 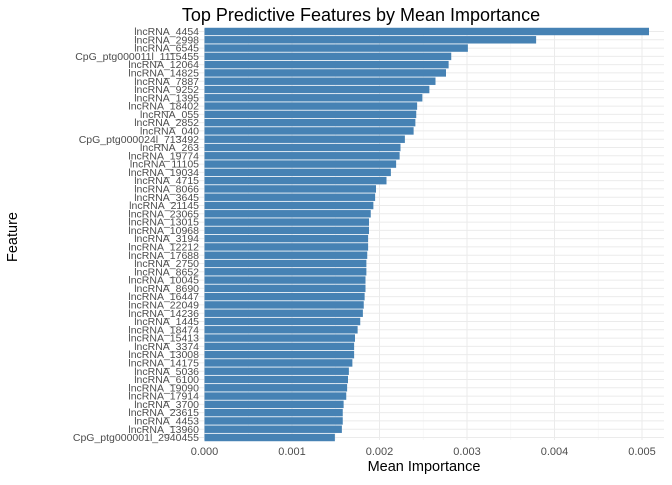 What do you see at coordinates (136, 438) in the screenshot?
I see `y-tick-label: CpG_ptg000001l_2940455` at bounding box center [136, 438].